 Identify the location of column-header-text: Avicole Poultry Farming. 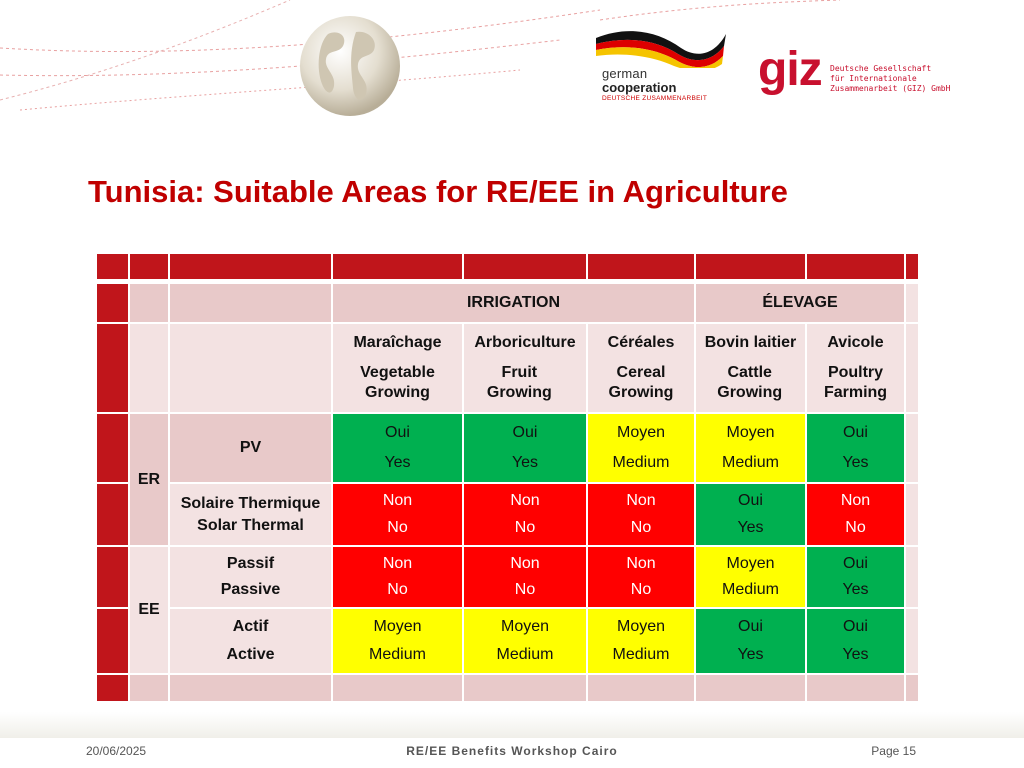
(856, 368).